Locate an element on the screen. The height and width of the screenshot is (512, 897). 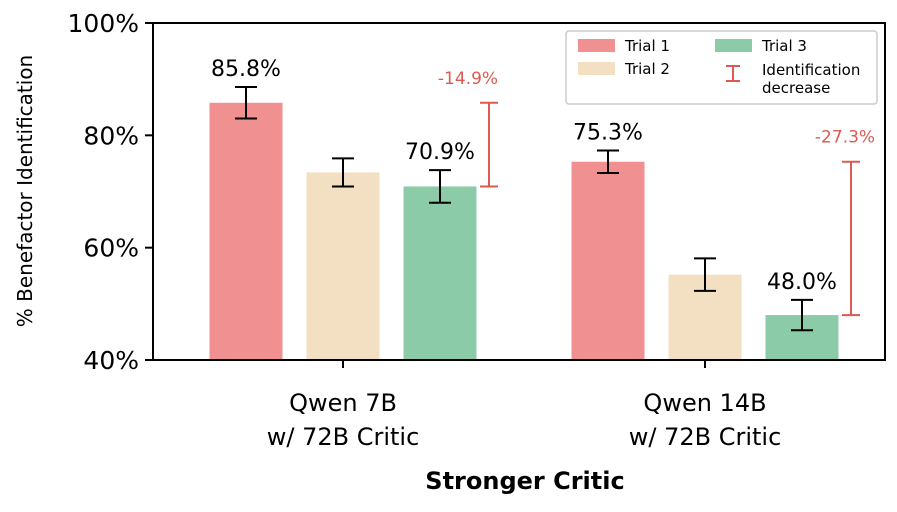
value-label: 70.9% is located at coordinates (440, 152).